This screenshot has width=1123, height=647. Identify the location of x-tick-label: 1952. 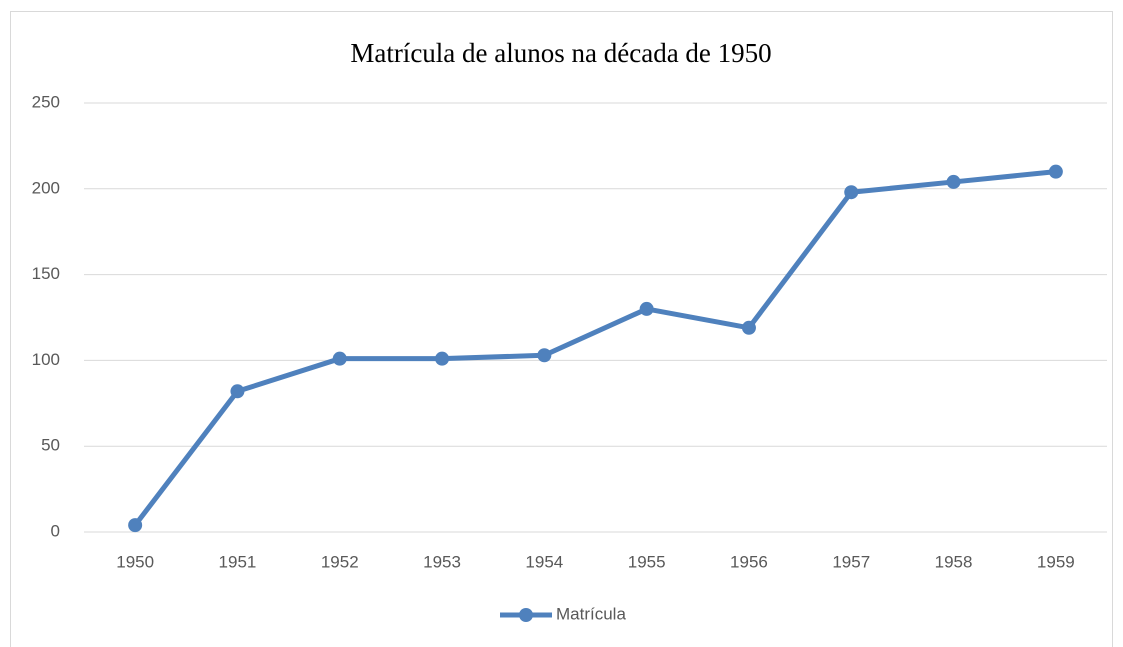
(340, 561).